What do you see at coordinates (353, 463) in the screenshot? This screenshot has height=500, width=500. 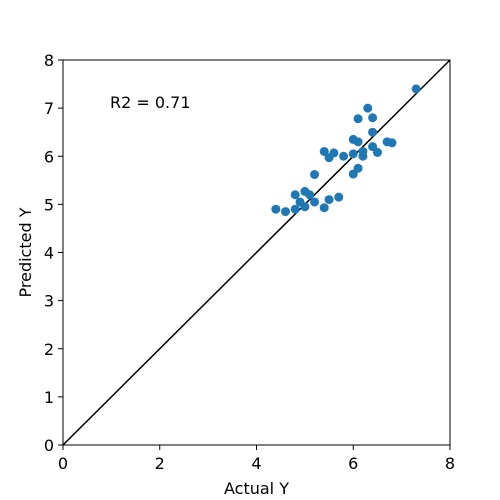 I see `x-tick-label: 6` at bounding box center [353, 463].